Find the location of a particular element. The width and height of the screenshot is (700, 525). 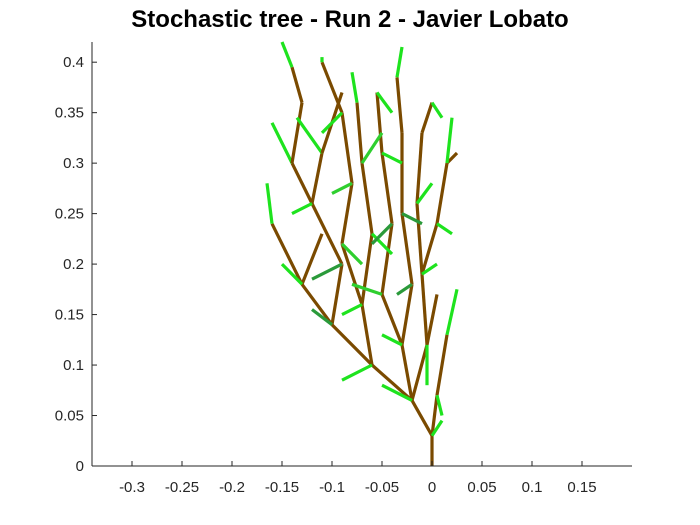

y-tick-label: 0.25 is located at coordinates (69, 214).